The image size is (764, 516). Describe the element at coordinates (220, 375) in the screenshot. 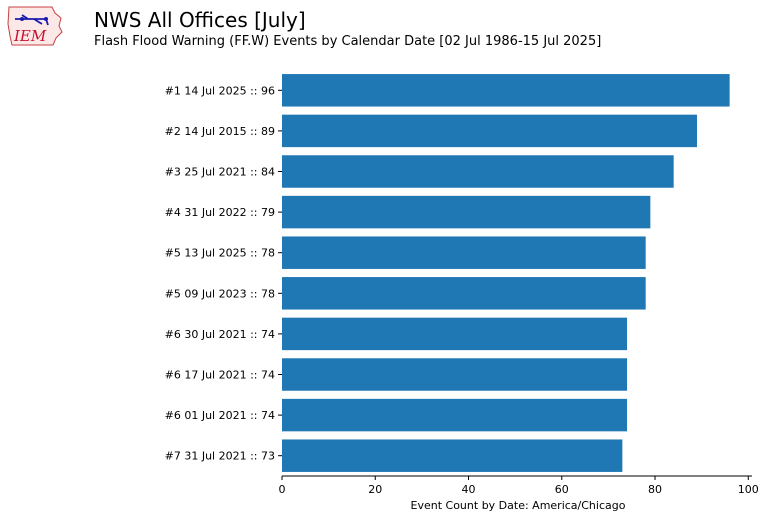

I see `y-tick-label: #6 17 Jul 2021 :: 74` at that location.